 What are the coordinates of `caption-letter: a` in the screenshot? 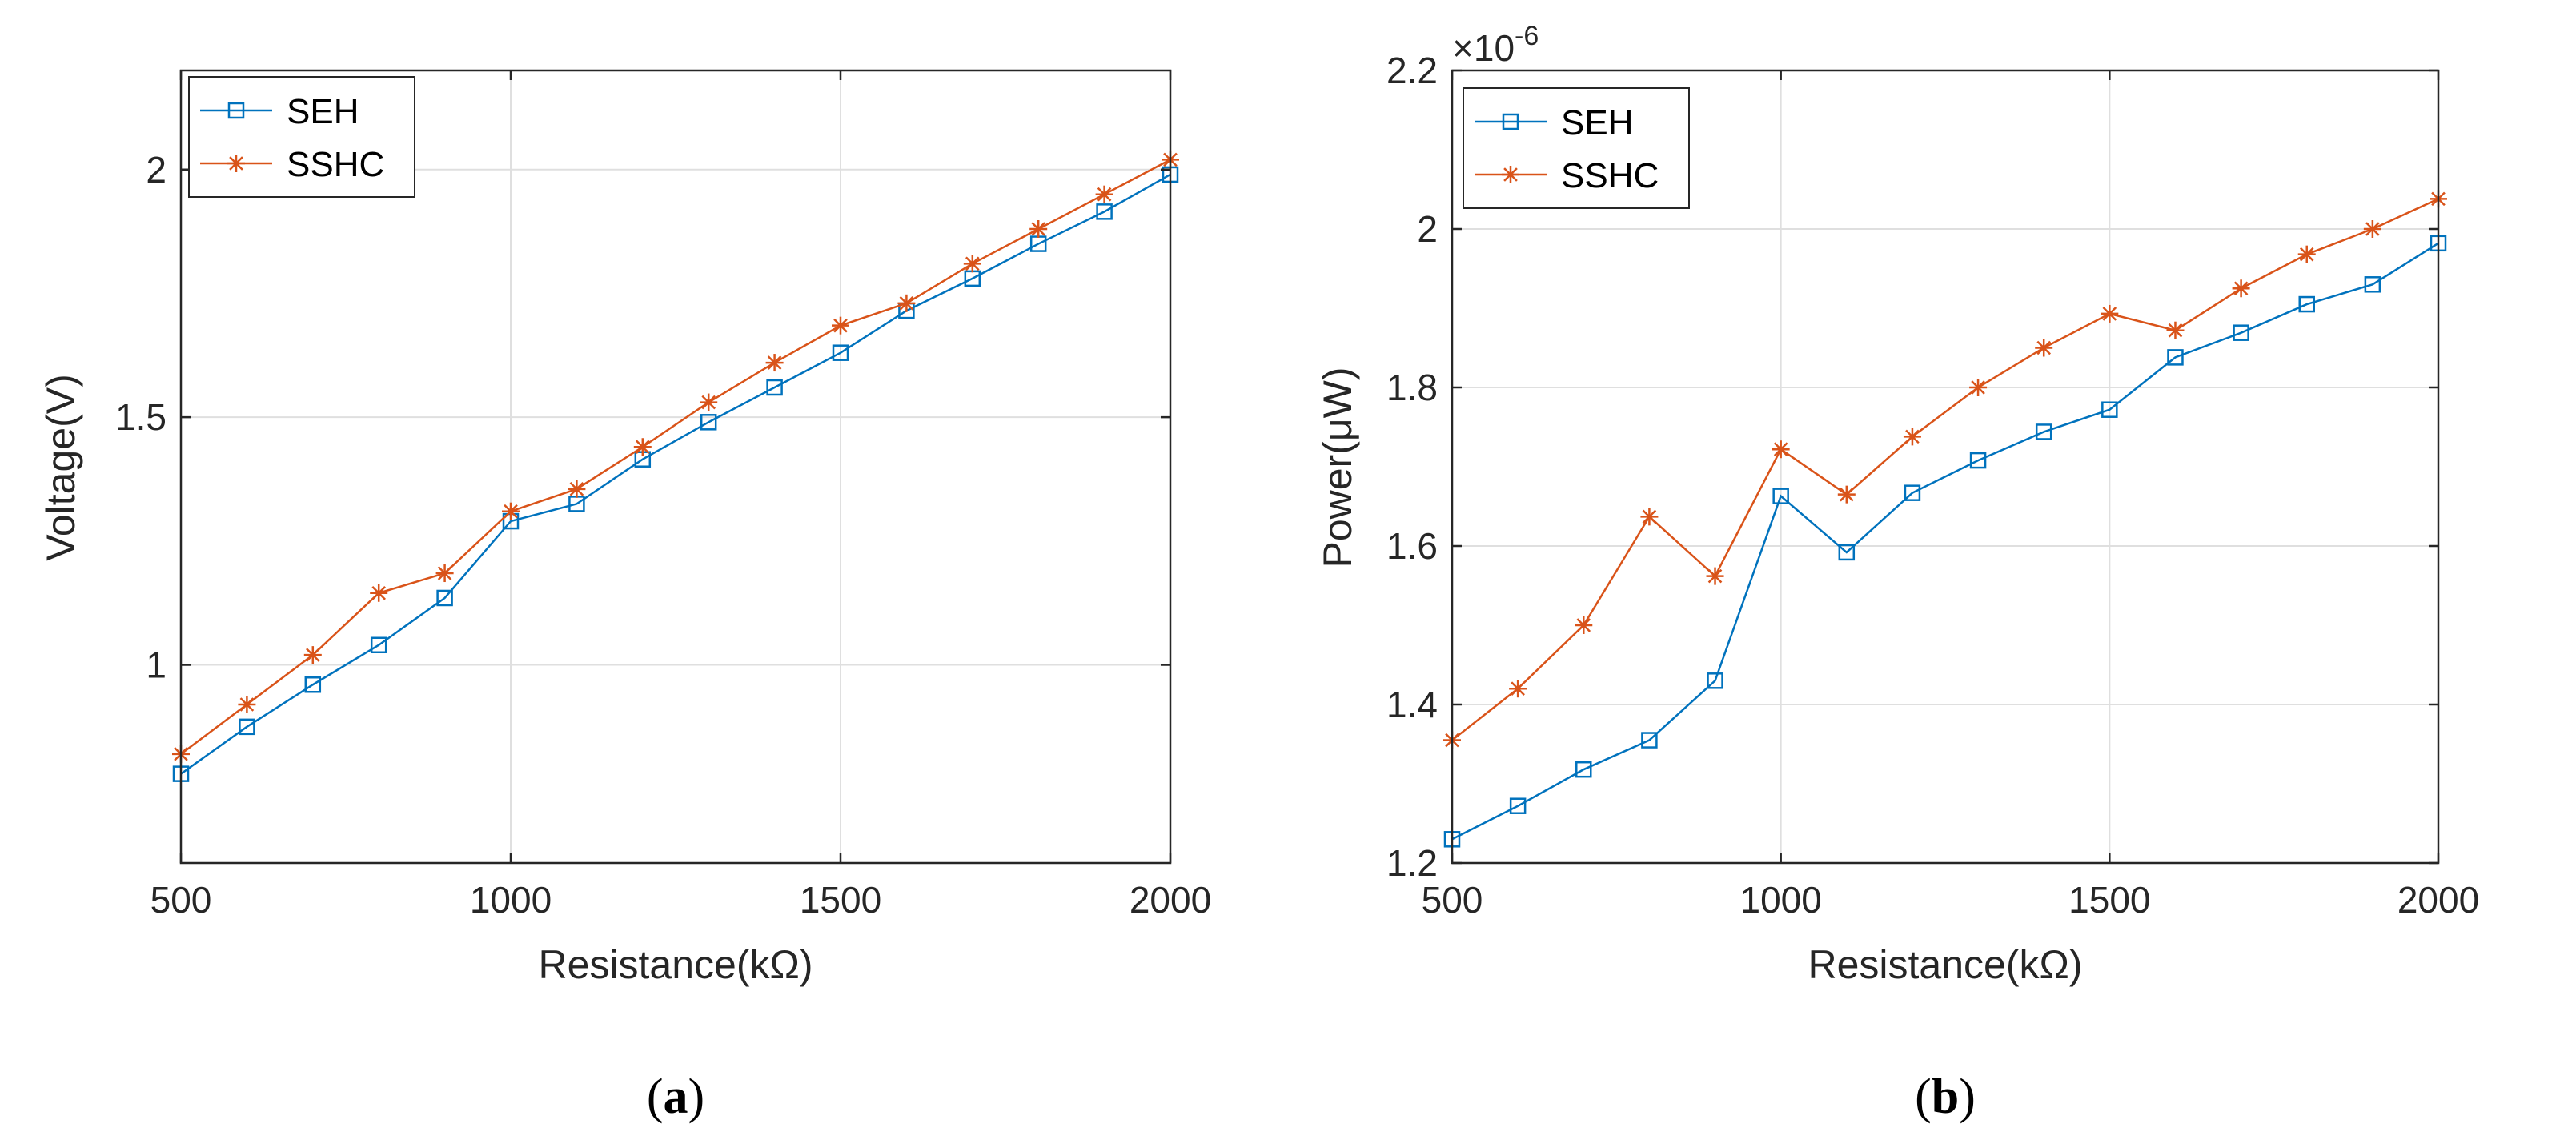 It's located at (676, 1097).